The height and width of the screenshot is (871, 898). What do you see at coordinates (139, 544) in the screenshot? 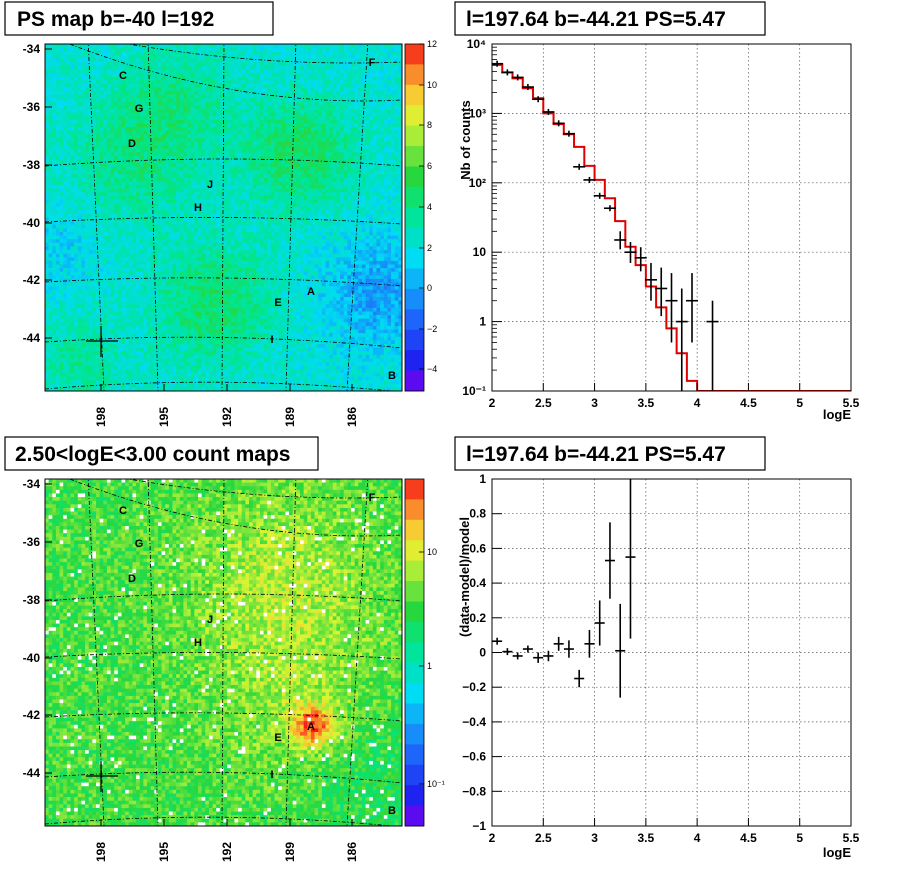
I see `source-label-g: G` at bounding box center [139, 544].